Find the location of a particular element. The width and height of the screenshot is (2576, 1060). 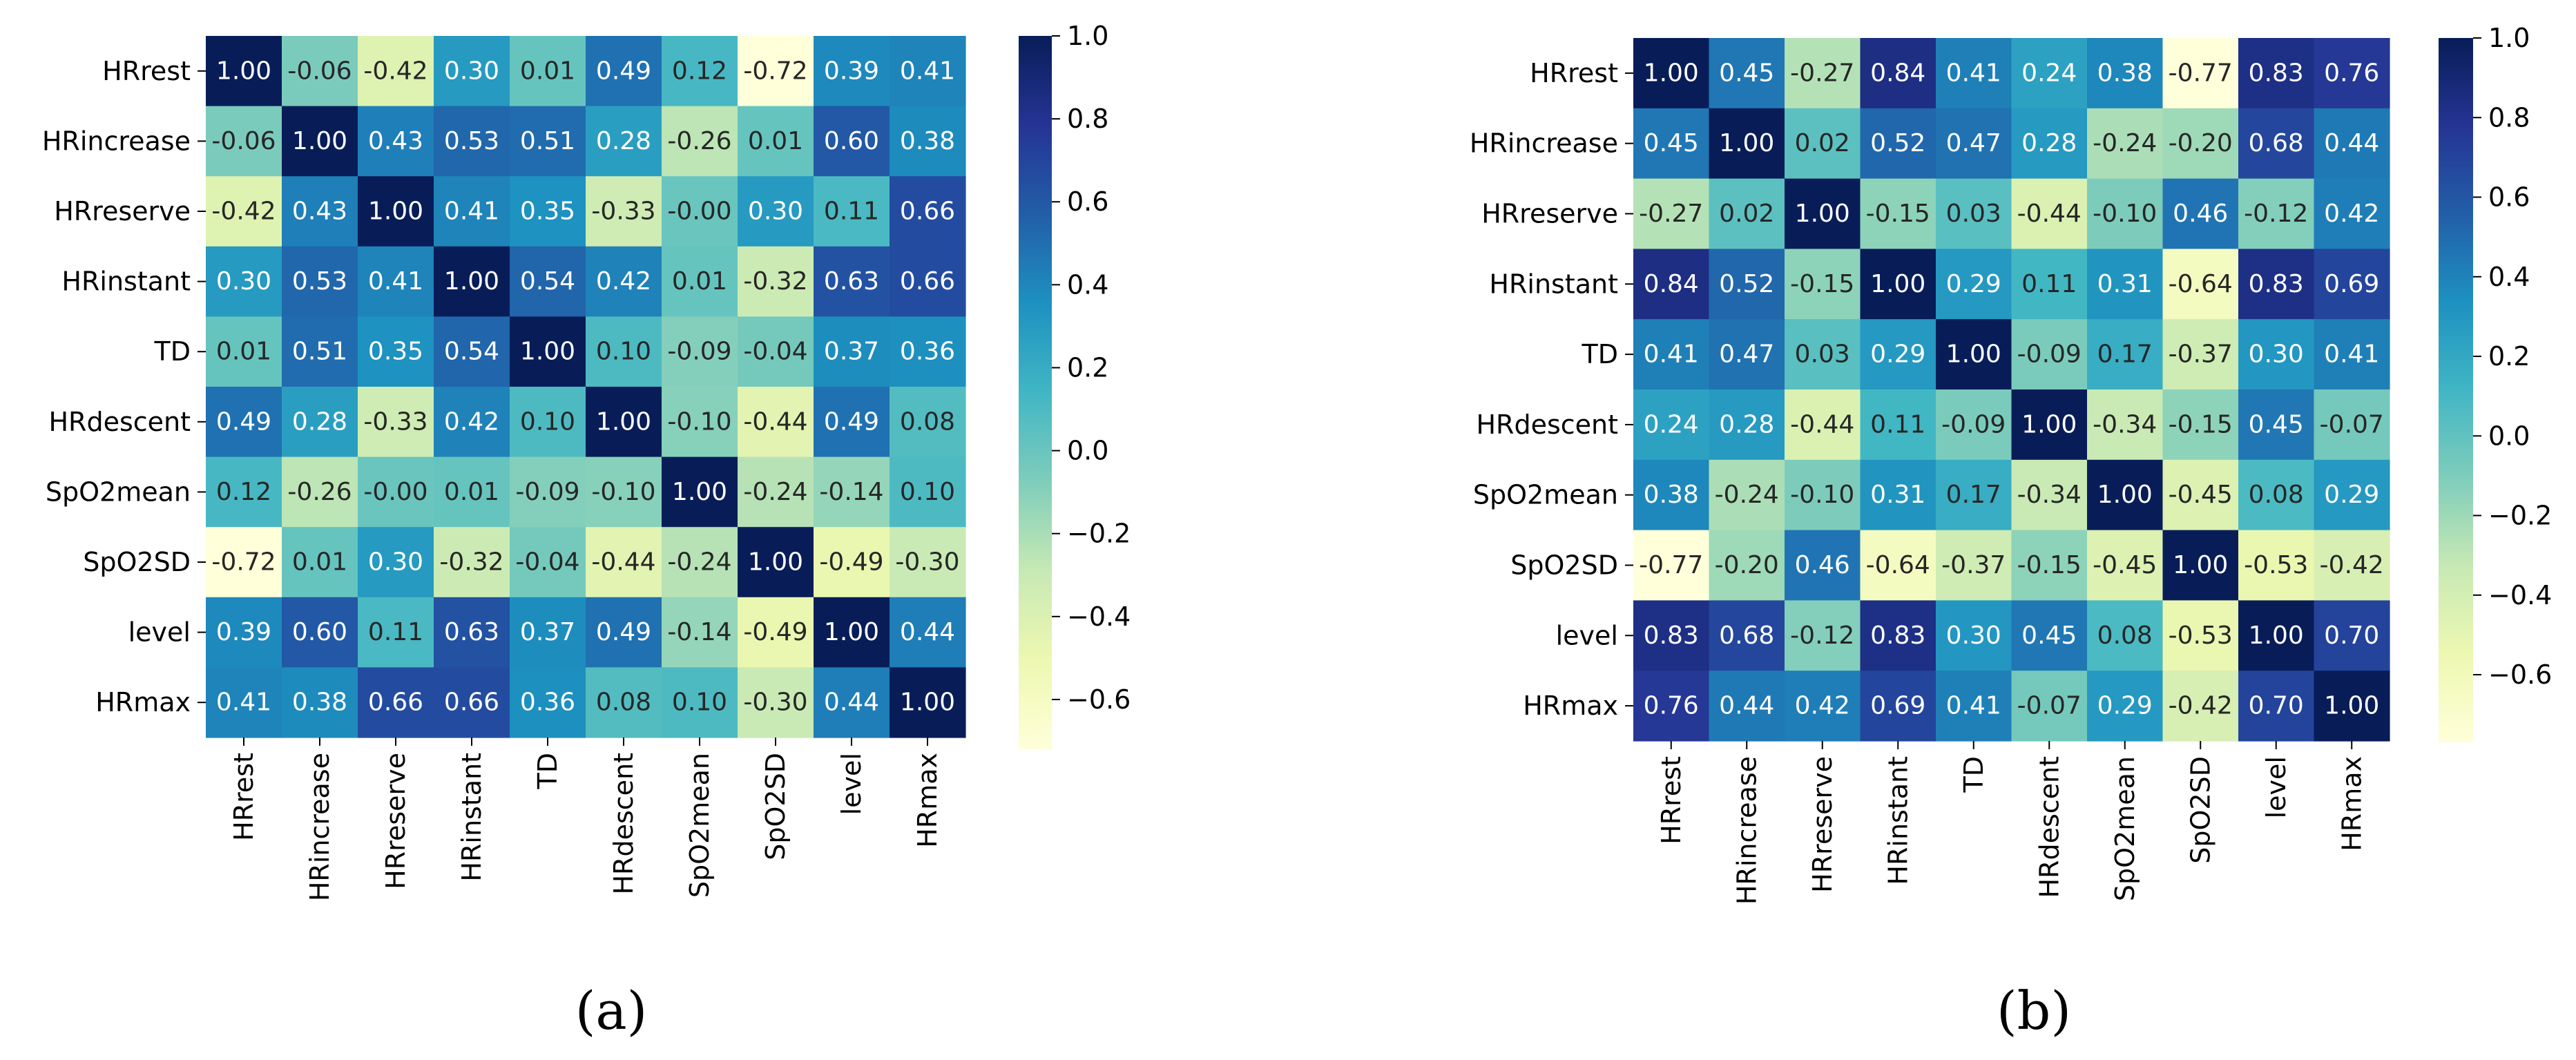

cell-value-a-hrinstant-td: 0.54 is located at coordinates (547, 281).